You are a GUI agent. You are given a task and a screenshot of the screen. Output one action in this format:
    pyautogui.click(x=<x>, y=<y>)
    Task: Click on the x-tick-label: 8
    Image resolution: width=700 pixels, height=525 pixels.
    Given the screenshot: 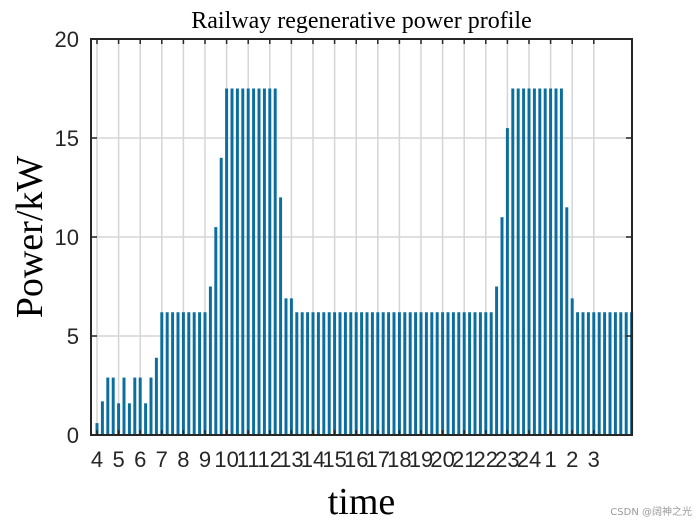 What is the action you would take?
    pyautogui.click(x=183, y=459)
    